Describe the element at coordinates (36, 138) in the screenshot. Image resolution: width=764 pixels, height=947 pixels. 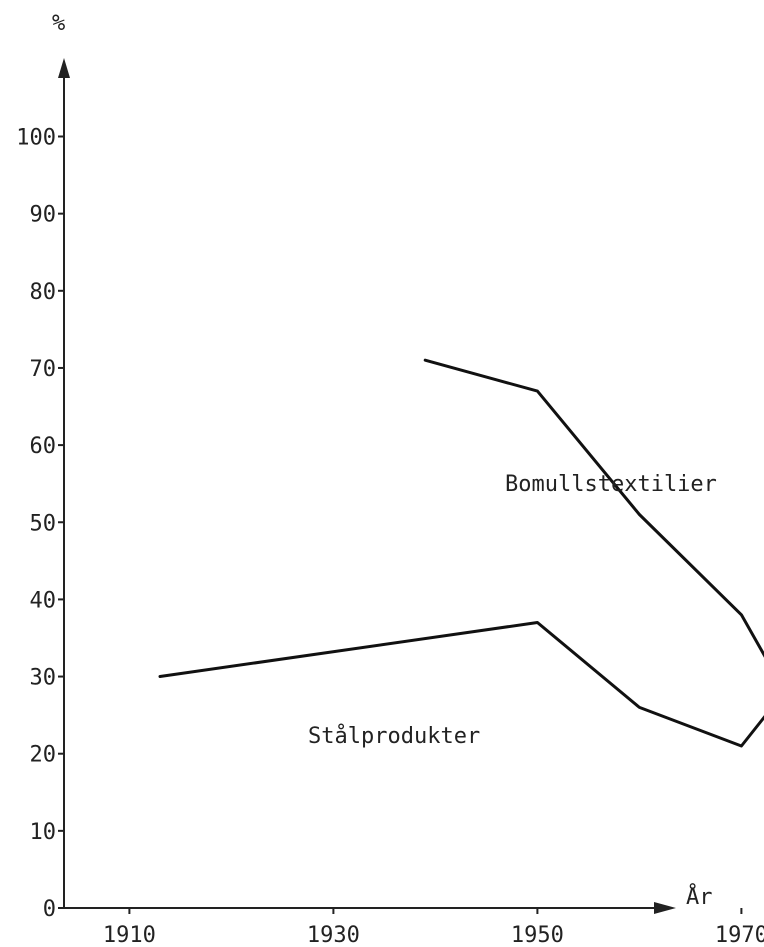
I see `y-tick-label: 100` at that location.